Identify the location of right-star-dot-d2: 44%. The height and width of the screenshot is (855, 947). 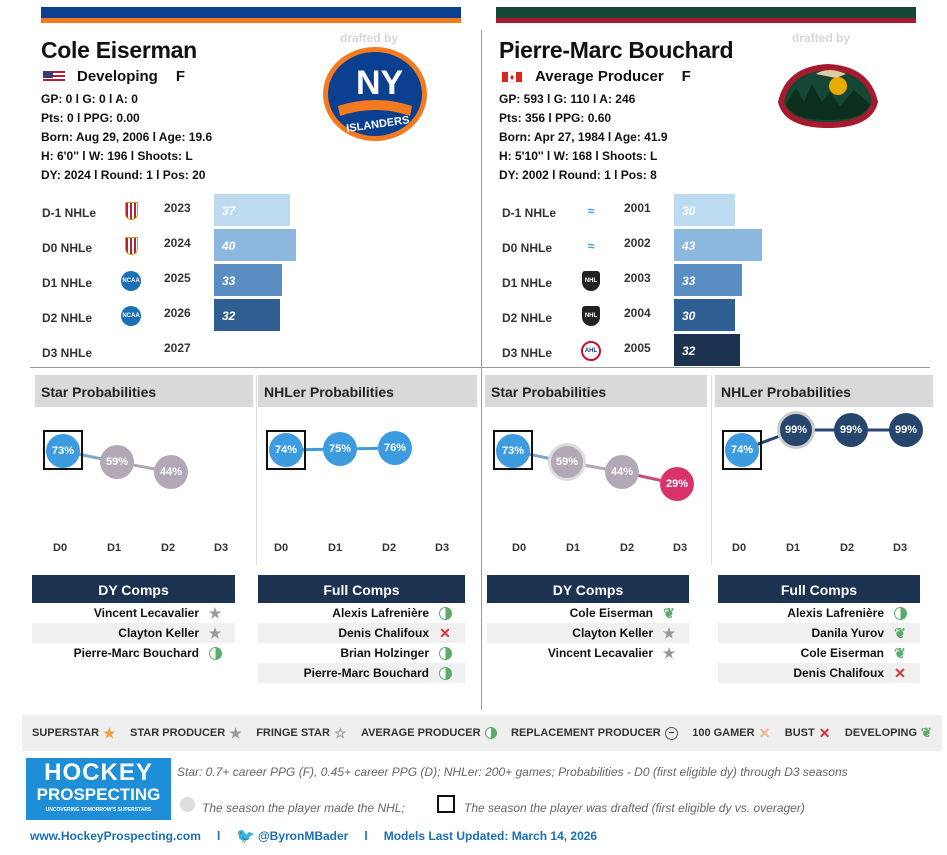
(622, 472).